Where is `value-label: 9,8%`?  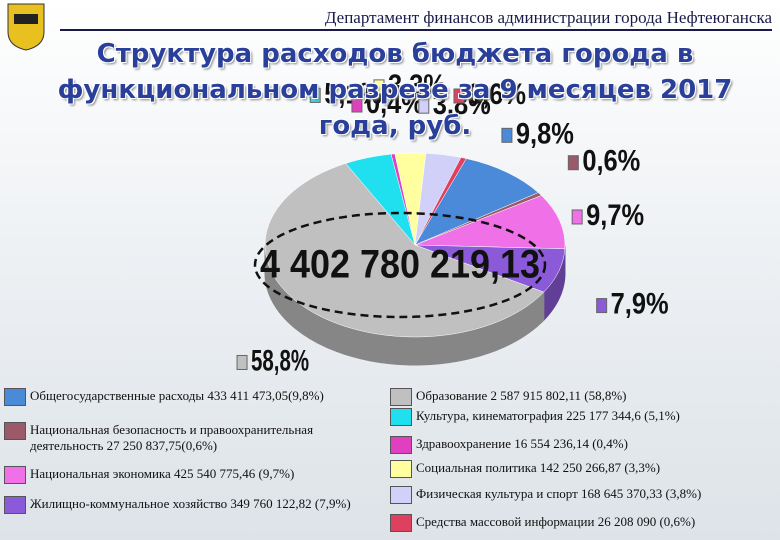 value-label: 9,8% is located at coordinates (545, 133).